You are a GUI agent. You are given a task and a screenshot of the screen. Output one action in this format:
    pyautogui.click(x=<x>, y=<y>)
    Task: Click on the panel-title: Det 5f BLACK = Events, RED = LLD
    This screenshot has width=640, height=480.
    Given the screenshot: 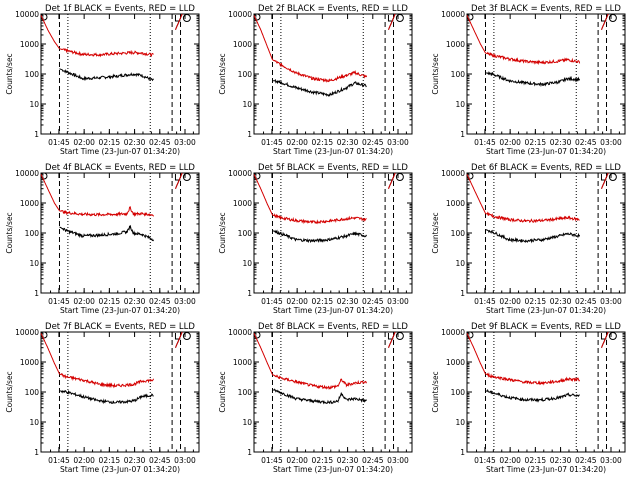 What is the action you would take?
    pyautogui.click(x=333, y=168)
    